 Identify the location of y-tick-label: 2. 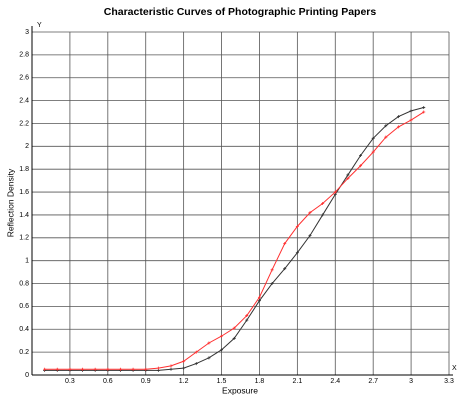
(27, 146).